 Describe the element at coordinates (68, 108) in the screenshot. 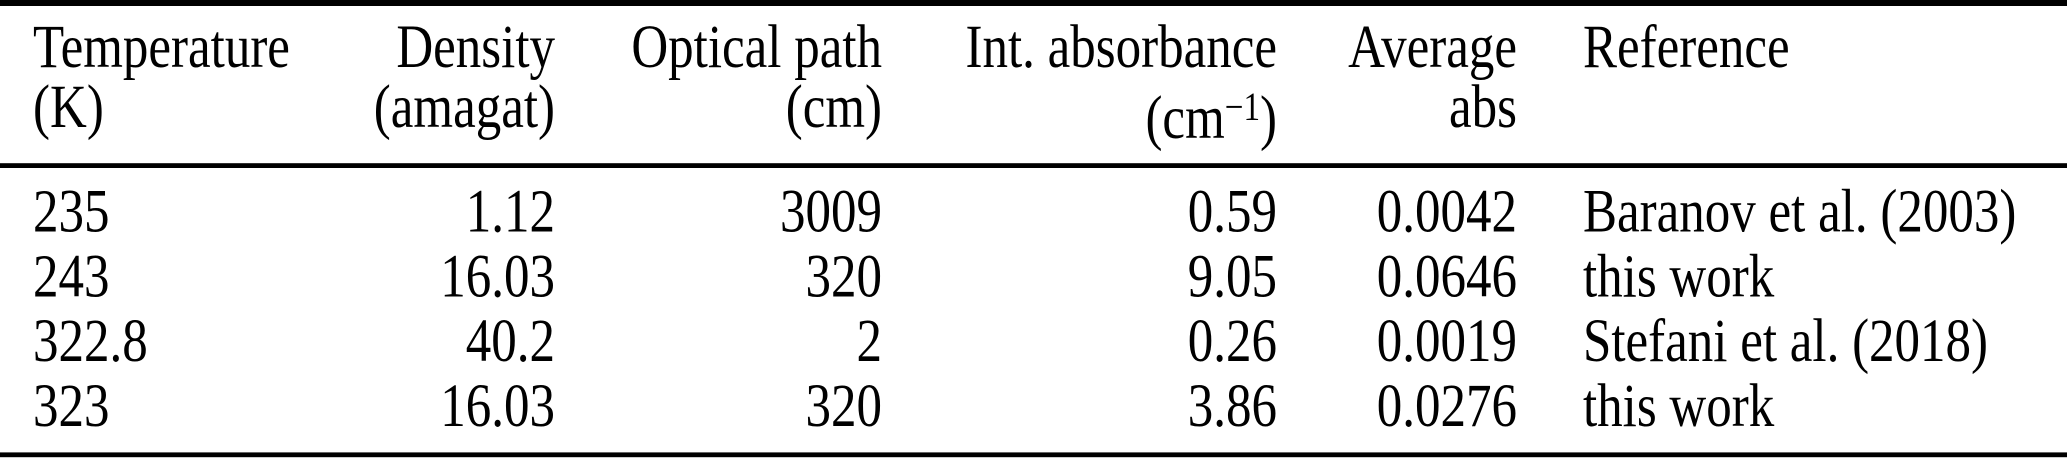

I see `header-unit: (K)` at that location.